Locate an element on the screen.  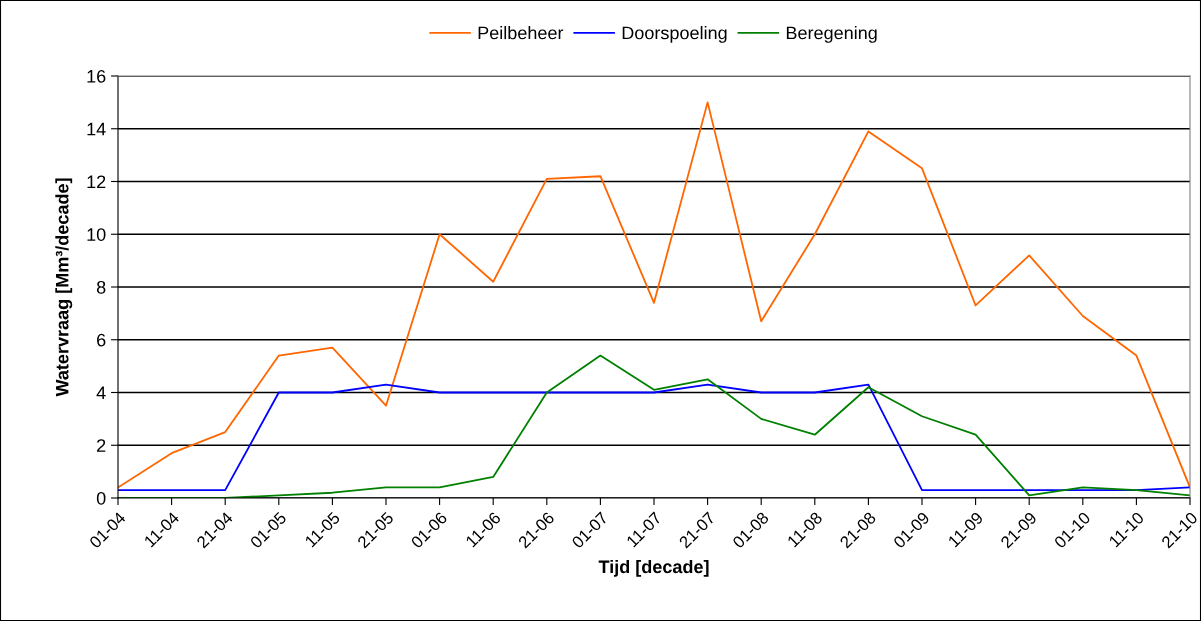
legend-label: Beregening is located at coordinates (831, 34).